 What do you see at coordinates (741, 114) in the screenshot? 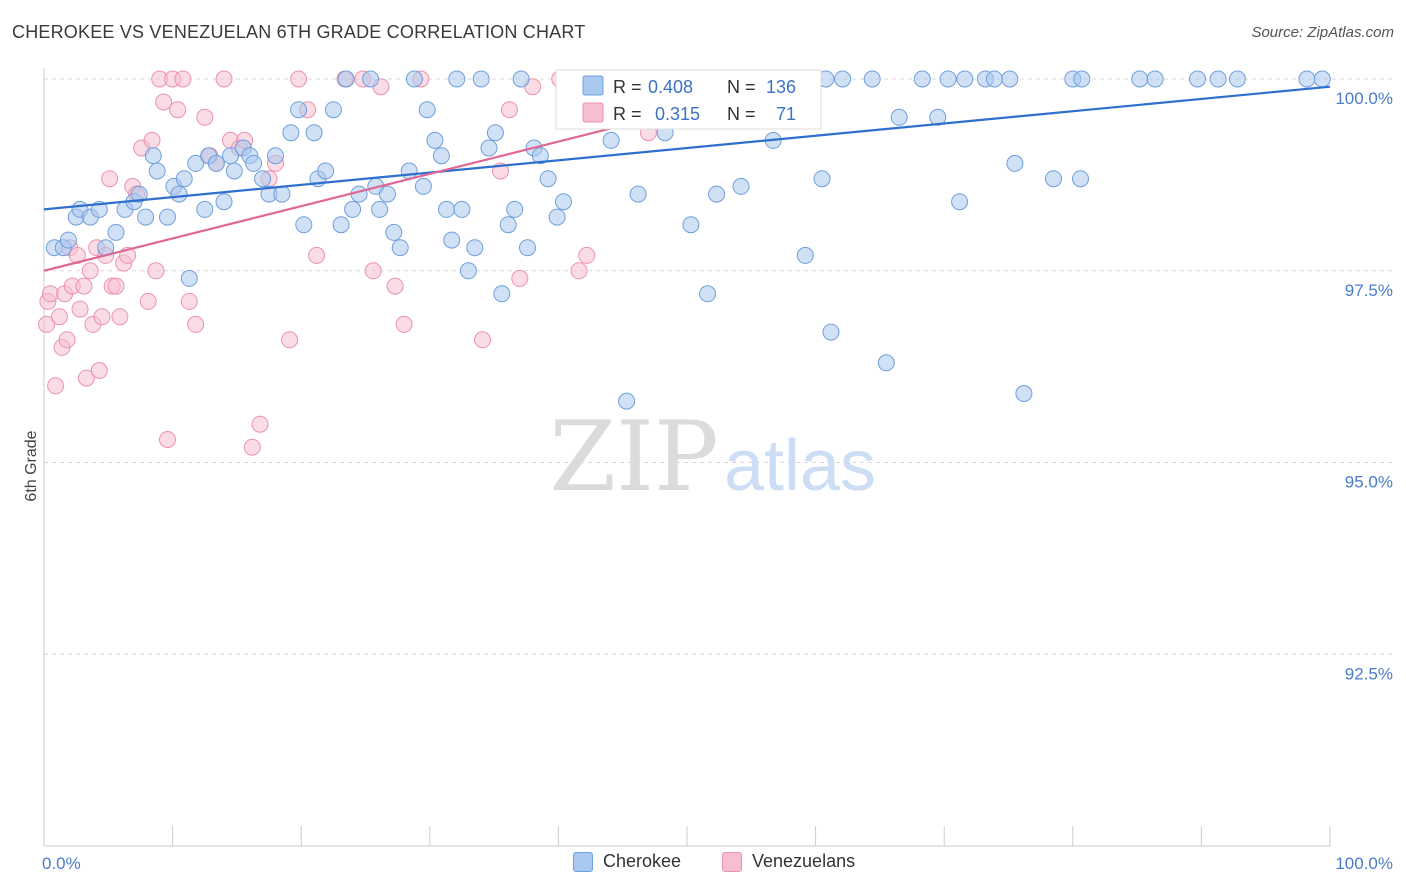
I see `legend-n-label-venezuelan: N =` at bounding box center [741, 114].